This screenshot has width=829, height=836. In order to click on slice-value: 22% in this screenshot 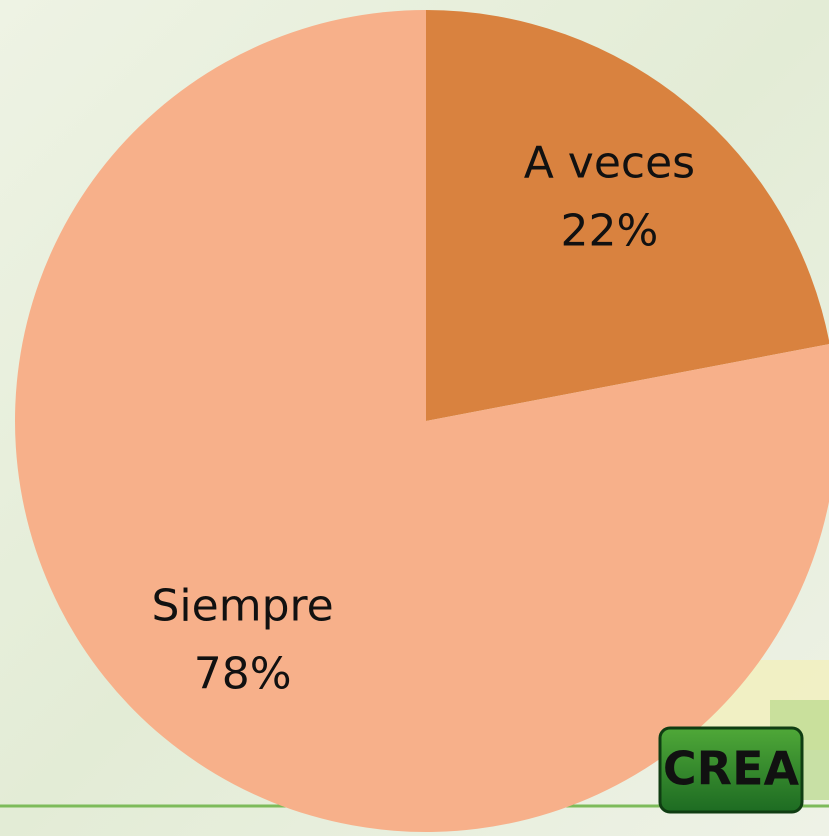, I will do `click(609, 230)`.